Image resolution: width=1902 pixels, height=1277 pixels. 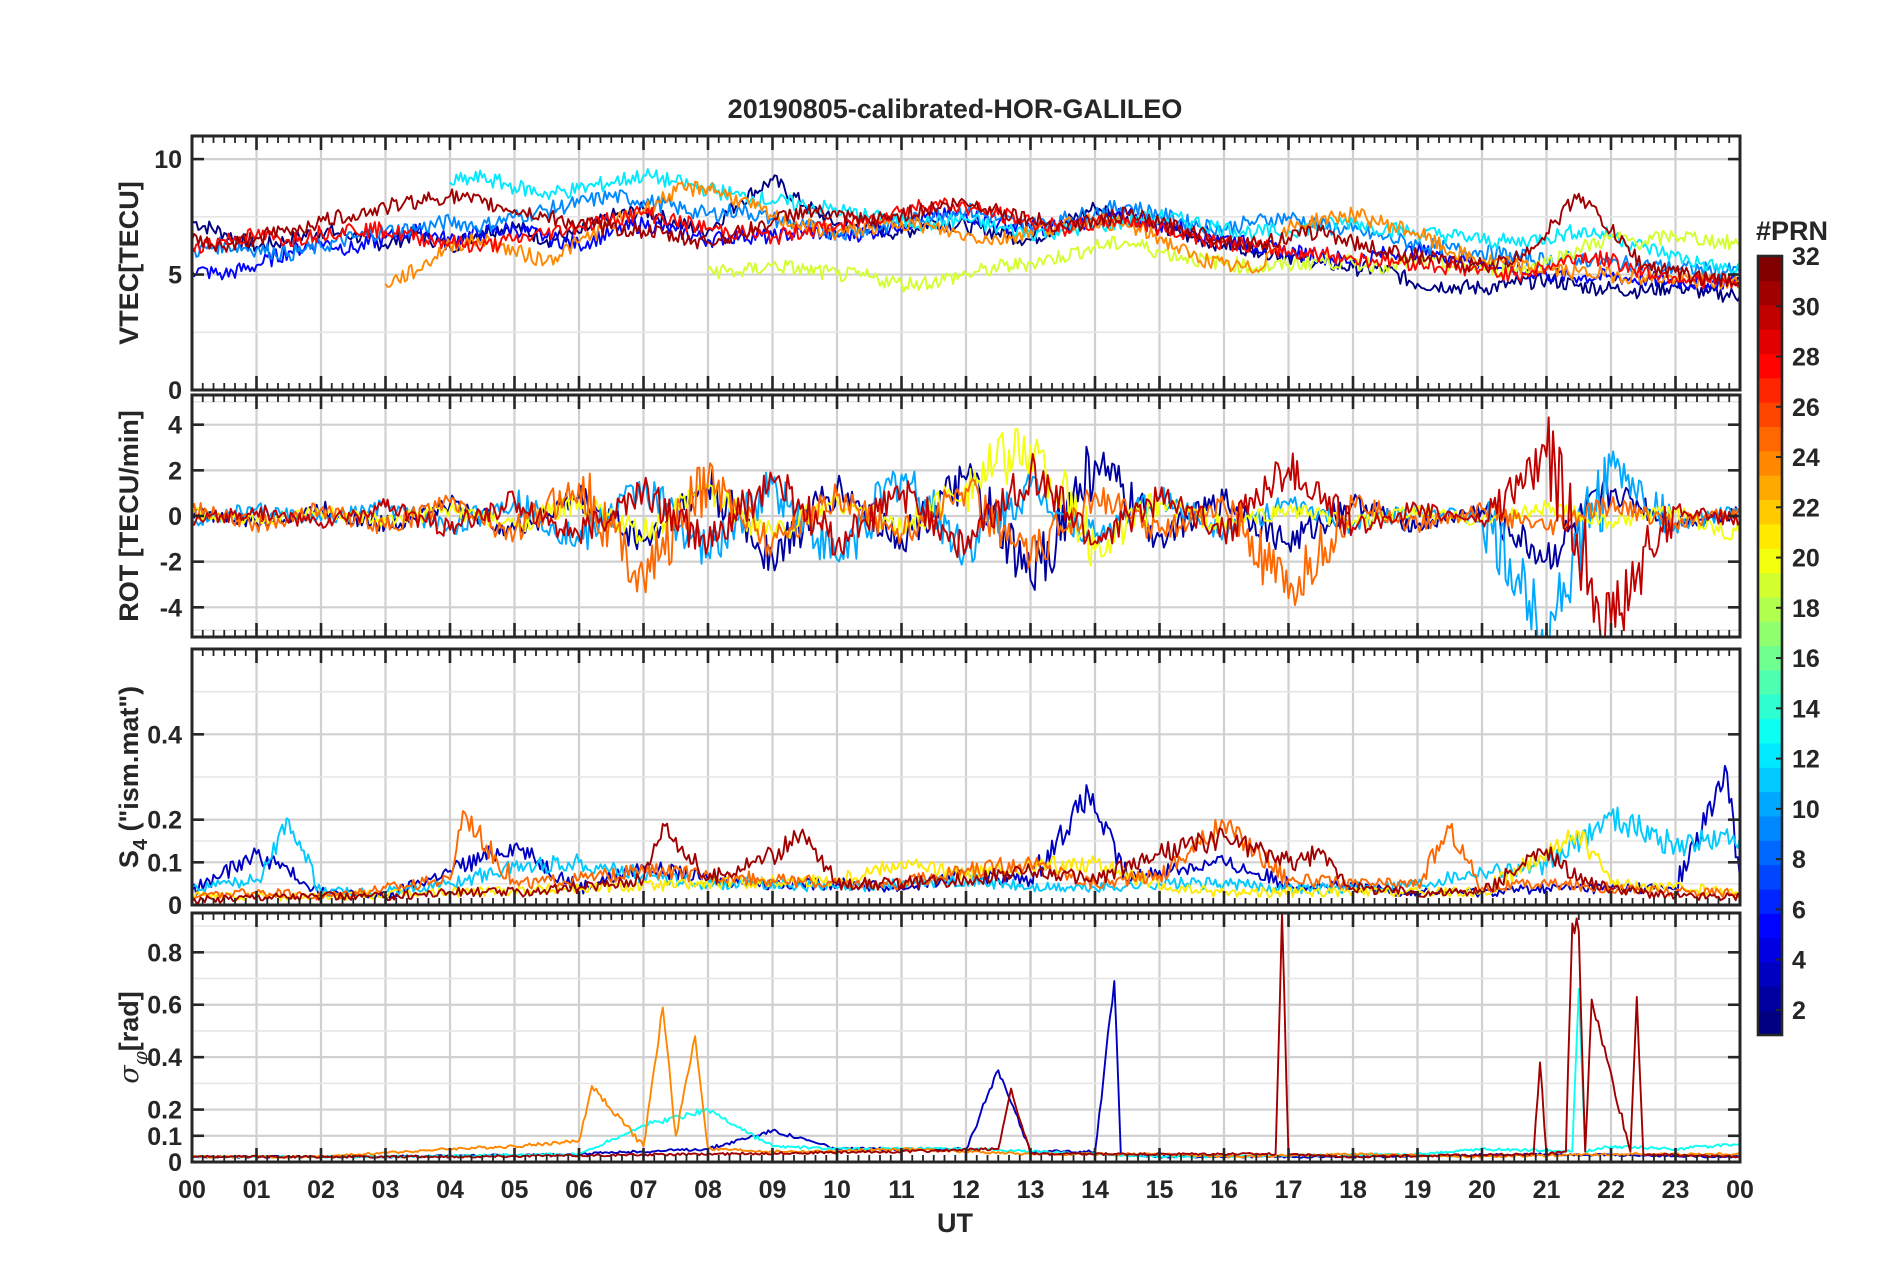 What do you see at coordinates (1806, 358) in the screenshot?
I see `colorbar-tick-label: 28` at bounding box center [1806, 358].